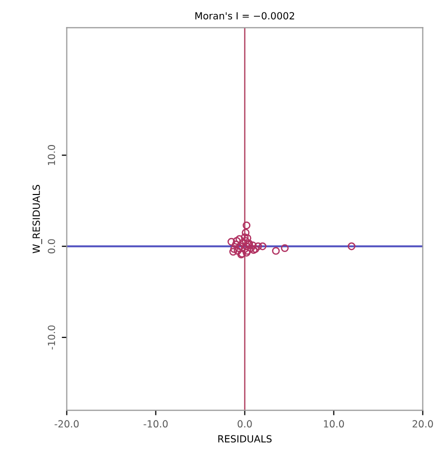 The image size is (445, 461). What do you see at coordinates (66, 424) in the screenshot?
I see `x-tick-label: -20.0` at bounding box center [66, 424].